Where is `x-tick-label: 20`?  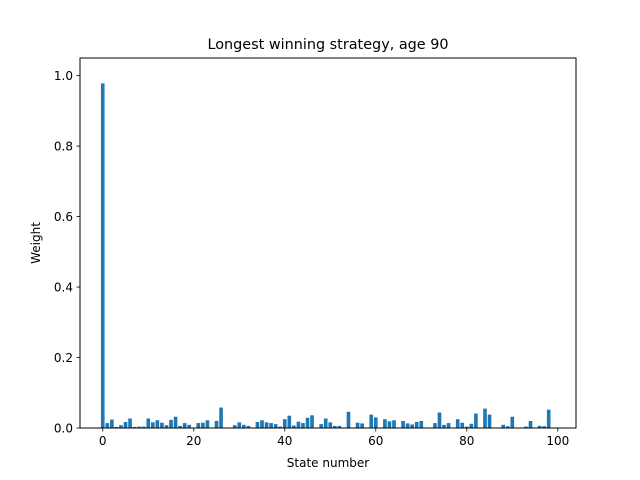
x-tick-label: 20 is located at coordinates (193, 441).